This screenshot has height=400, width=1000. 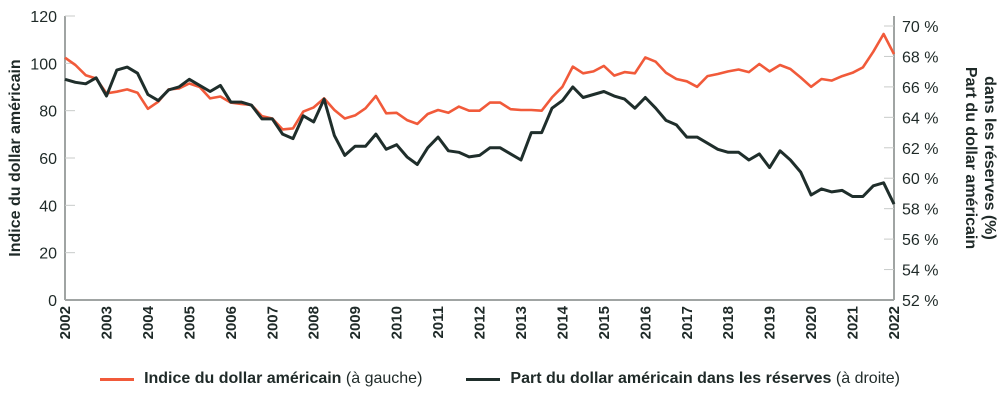 What do you see at coordinates (728, 322) in the screenshot?
I see `x-tick-label: 2018` at bounding box center [728, 322].